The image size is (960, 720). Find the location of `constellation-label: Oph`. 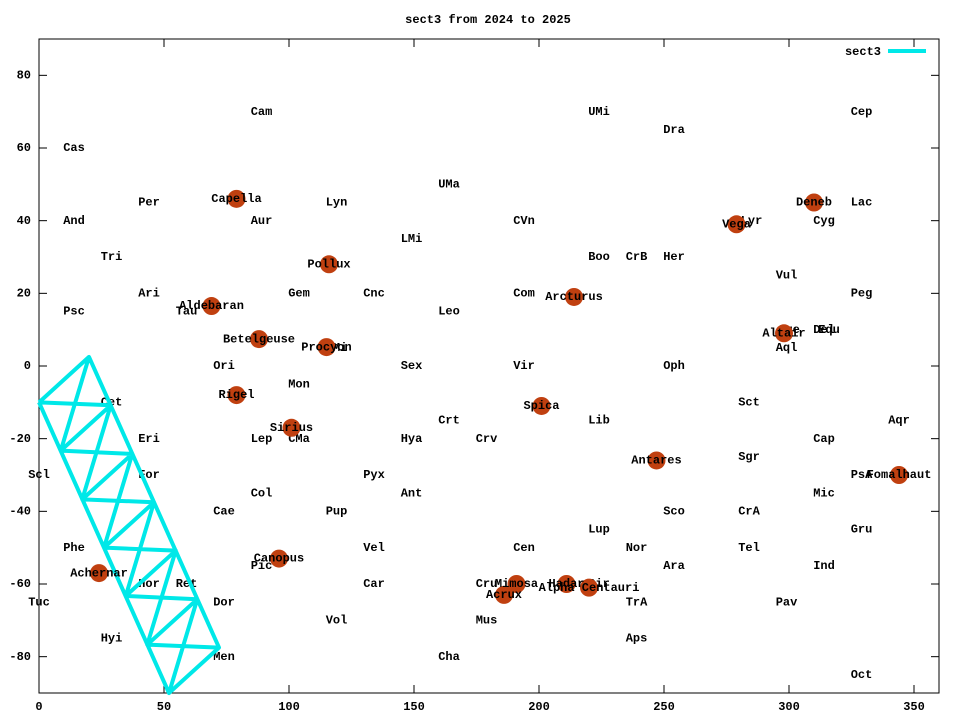

constellation-label: Oph is located at coordinates (674, 366).